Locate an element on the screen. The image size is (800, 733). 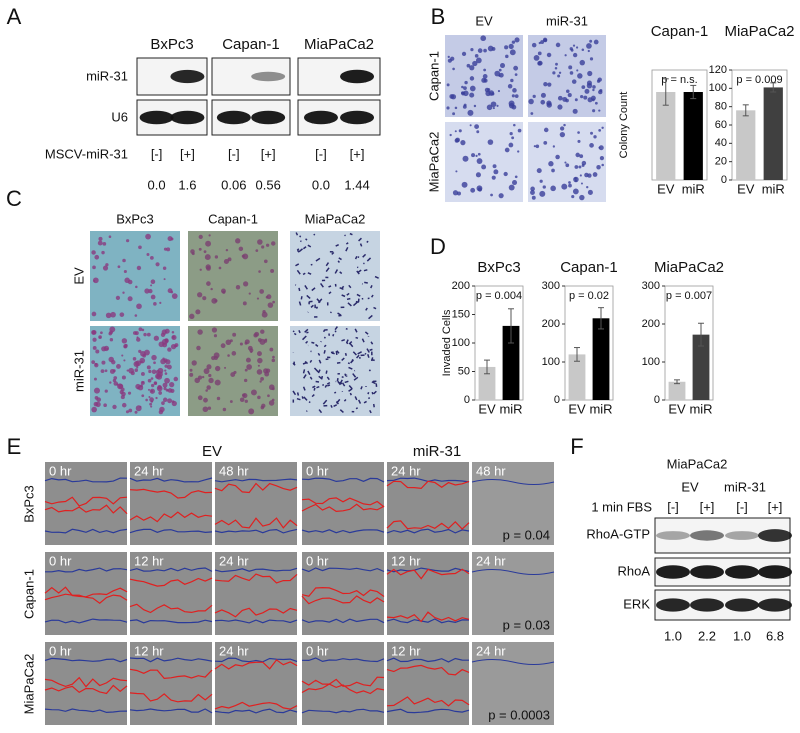
row-label: EV is located at coordinates (78, 276).